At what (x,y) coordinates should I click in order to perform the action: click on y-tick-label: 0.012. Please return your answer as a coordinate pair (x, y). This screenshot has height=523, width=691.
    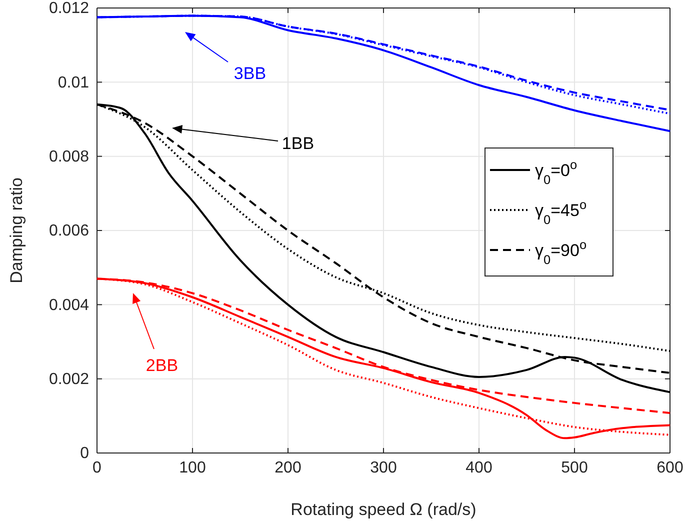
    Looking at the image, I should click on (69, 9).